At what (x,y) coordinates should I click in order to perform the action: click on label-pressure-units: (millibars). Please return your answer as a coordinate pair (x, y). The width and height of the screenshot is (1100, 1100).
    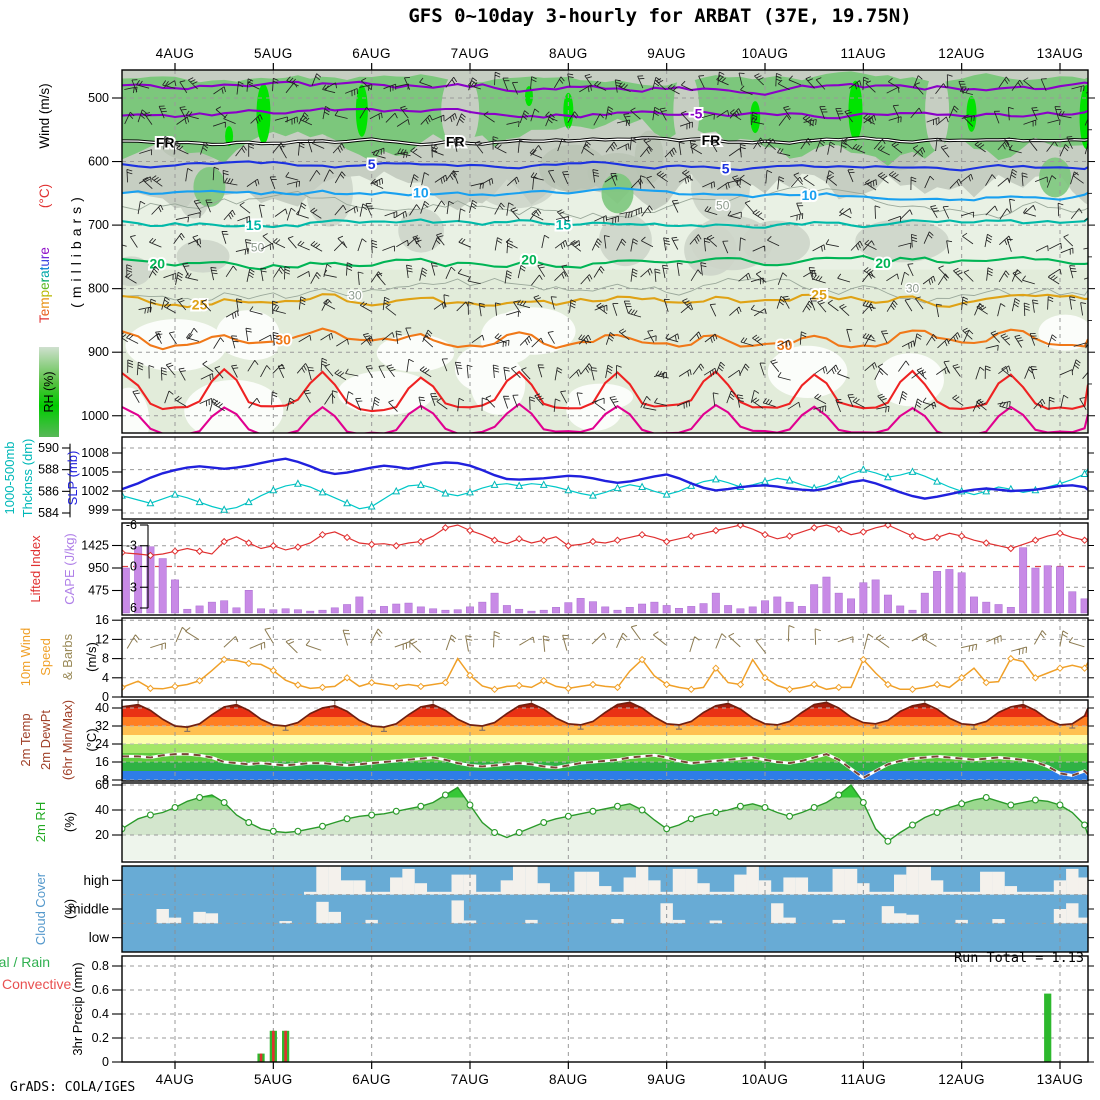
    Looking at the image, I should click on (76, 250).